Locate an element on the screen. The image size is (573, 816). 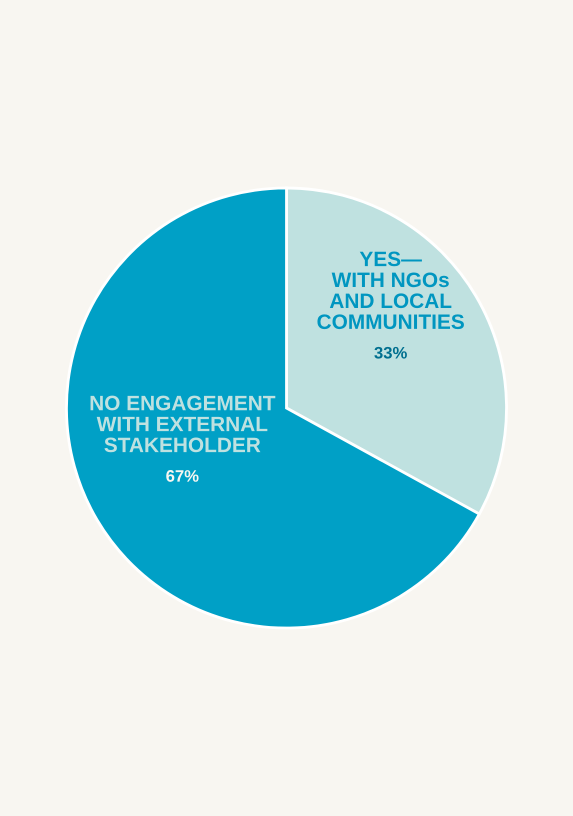
slice-label: YES— WITH NGOs AND LOCAL COMMUNITIES is located at coordinates (390, 291).